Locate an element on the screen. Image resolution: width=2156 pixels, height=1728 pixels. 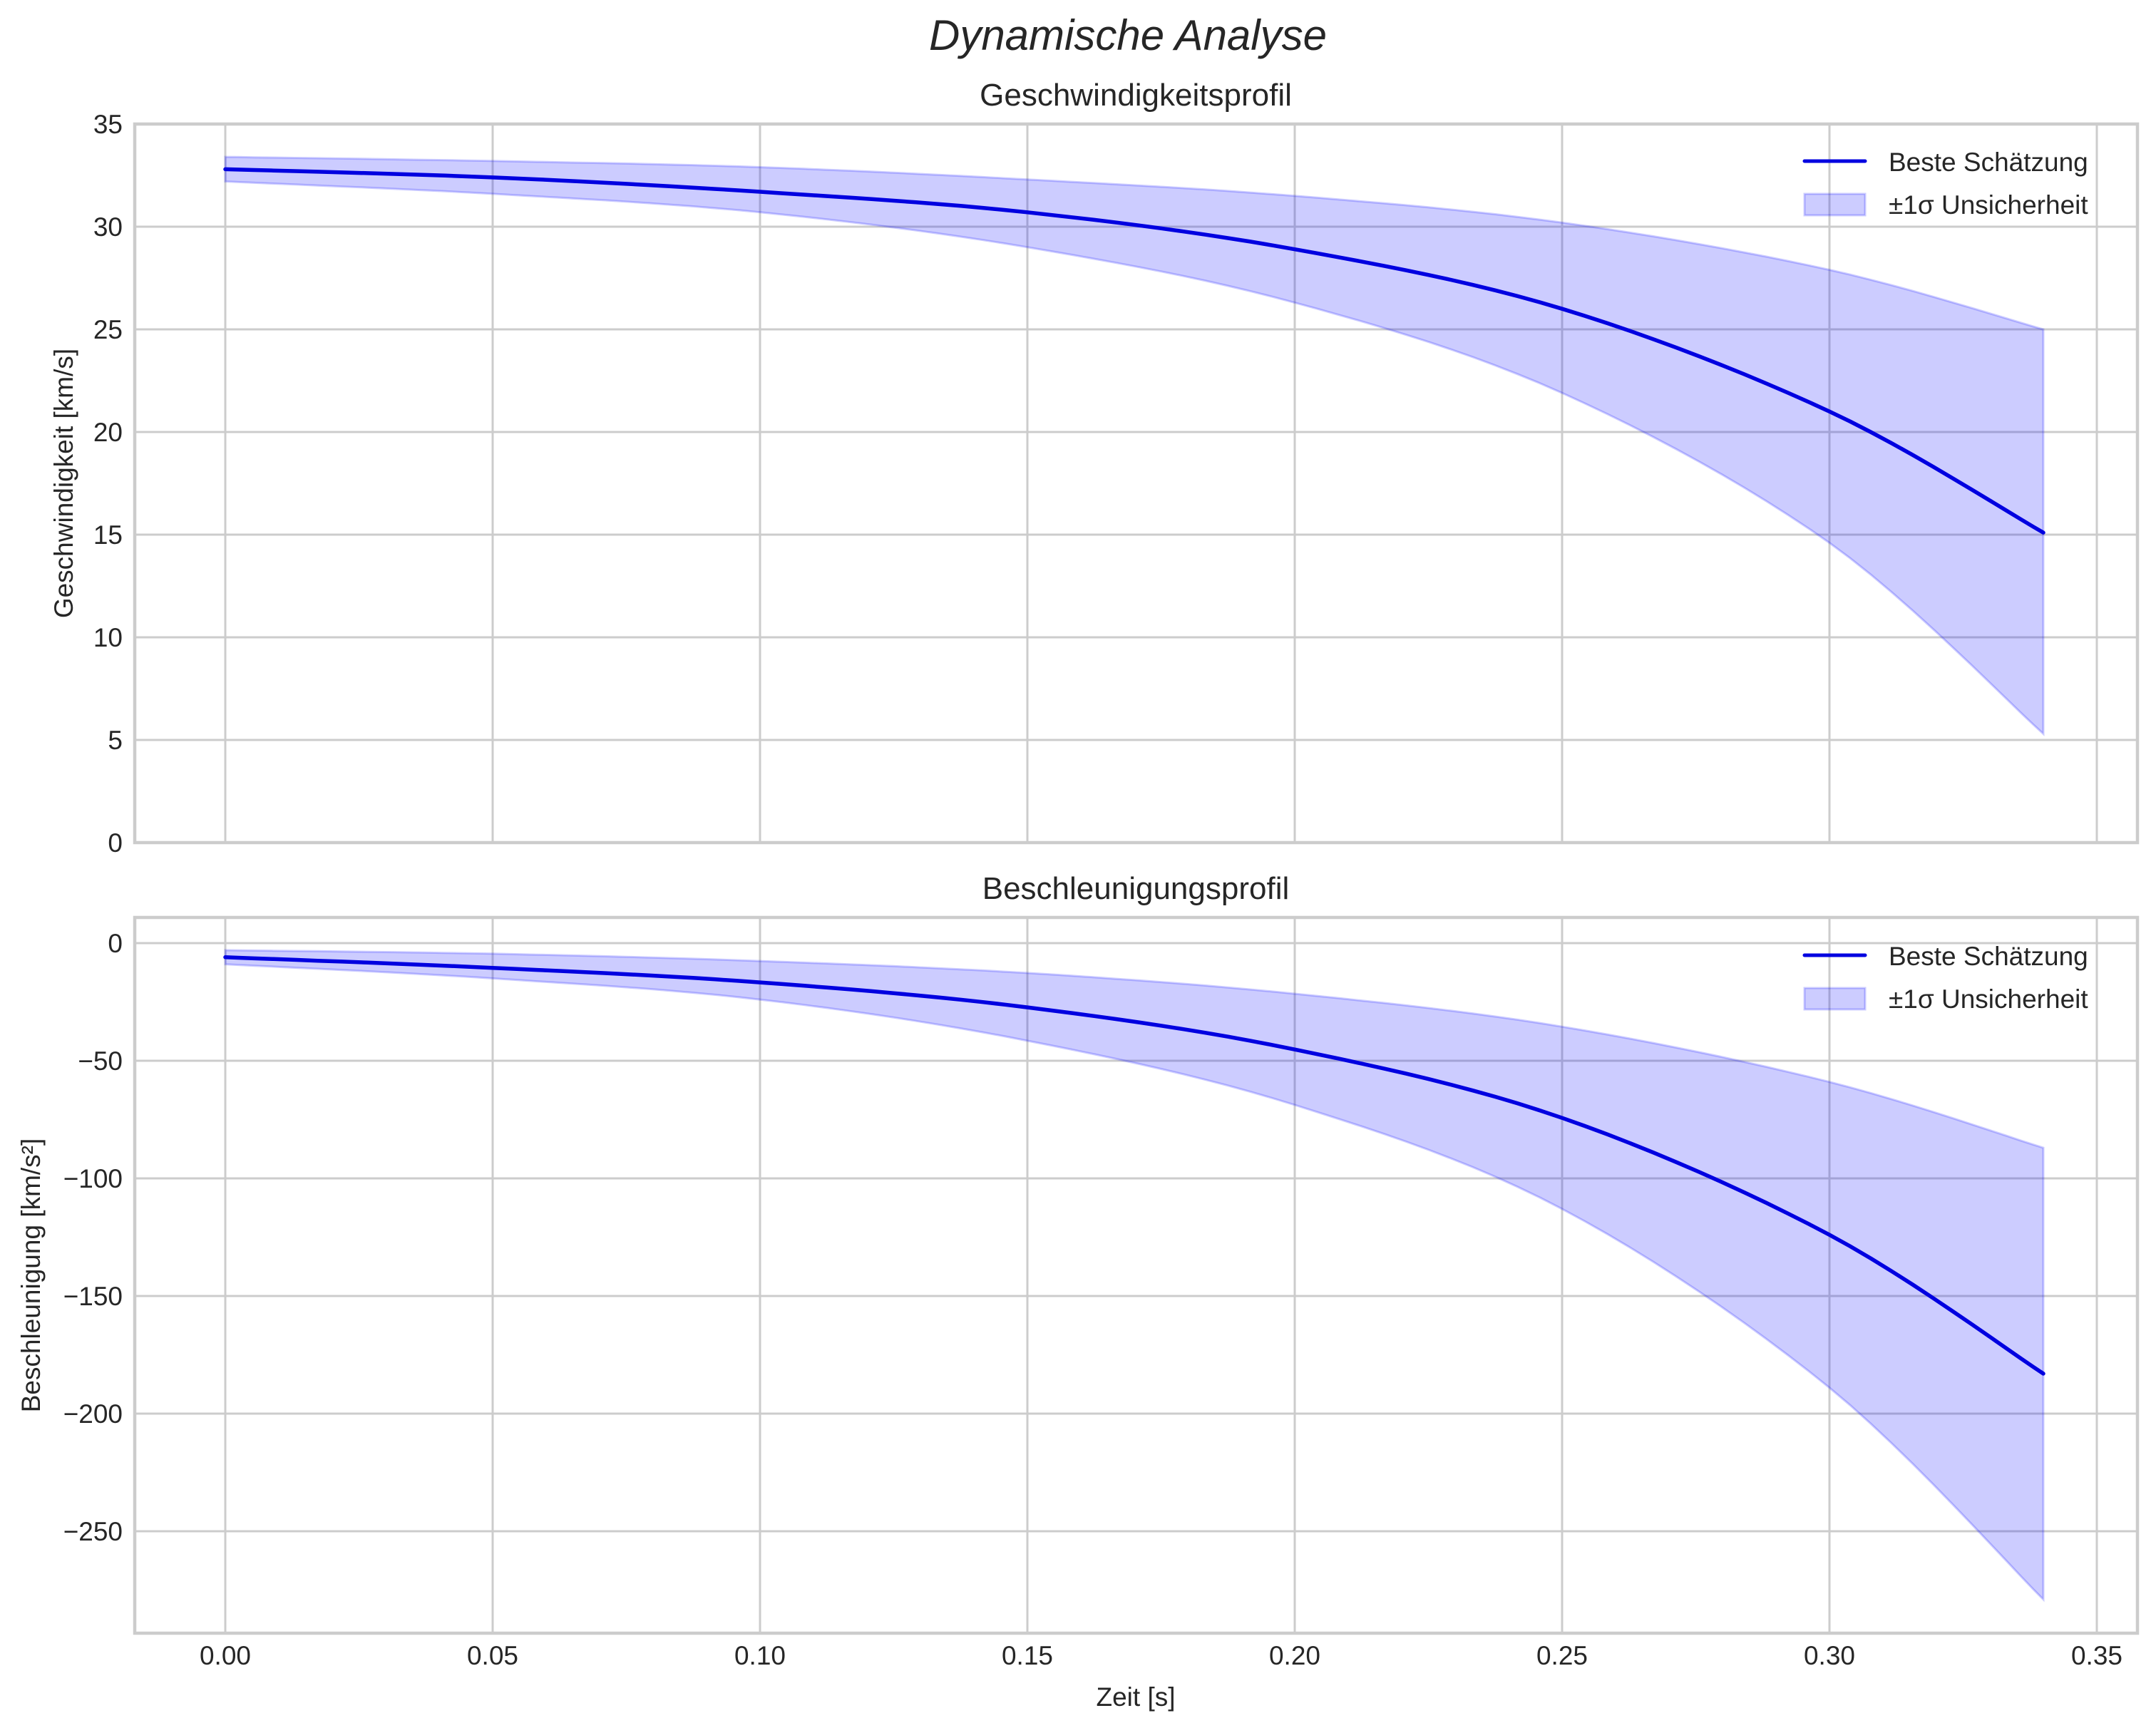
y-tick-label: −50 is located at coordinates (100, 1061).